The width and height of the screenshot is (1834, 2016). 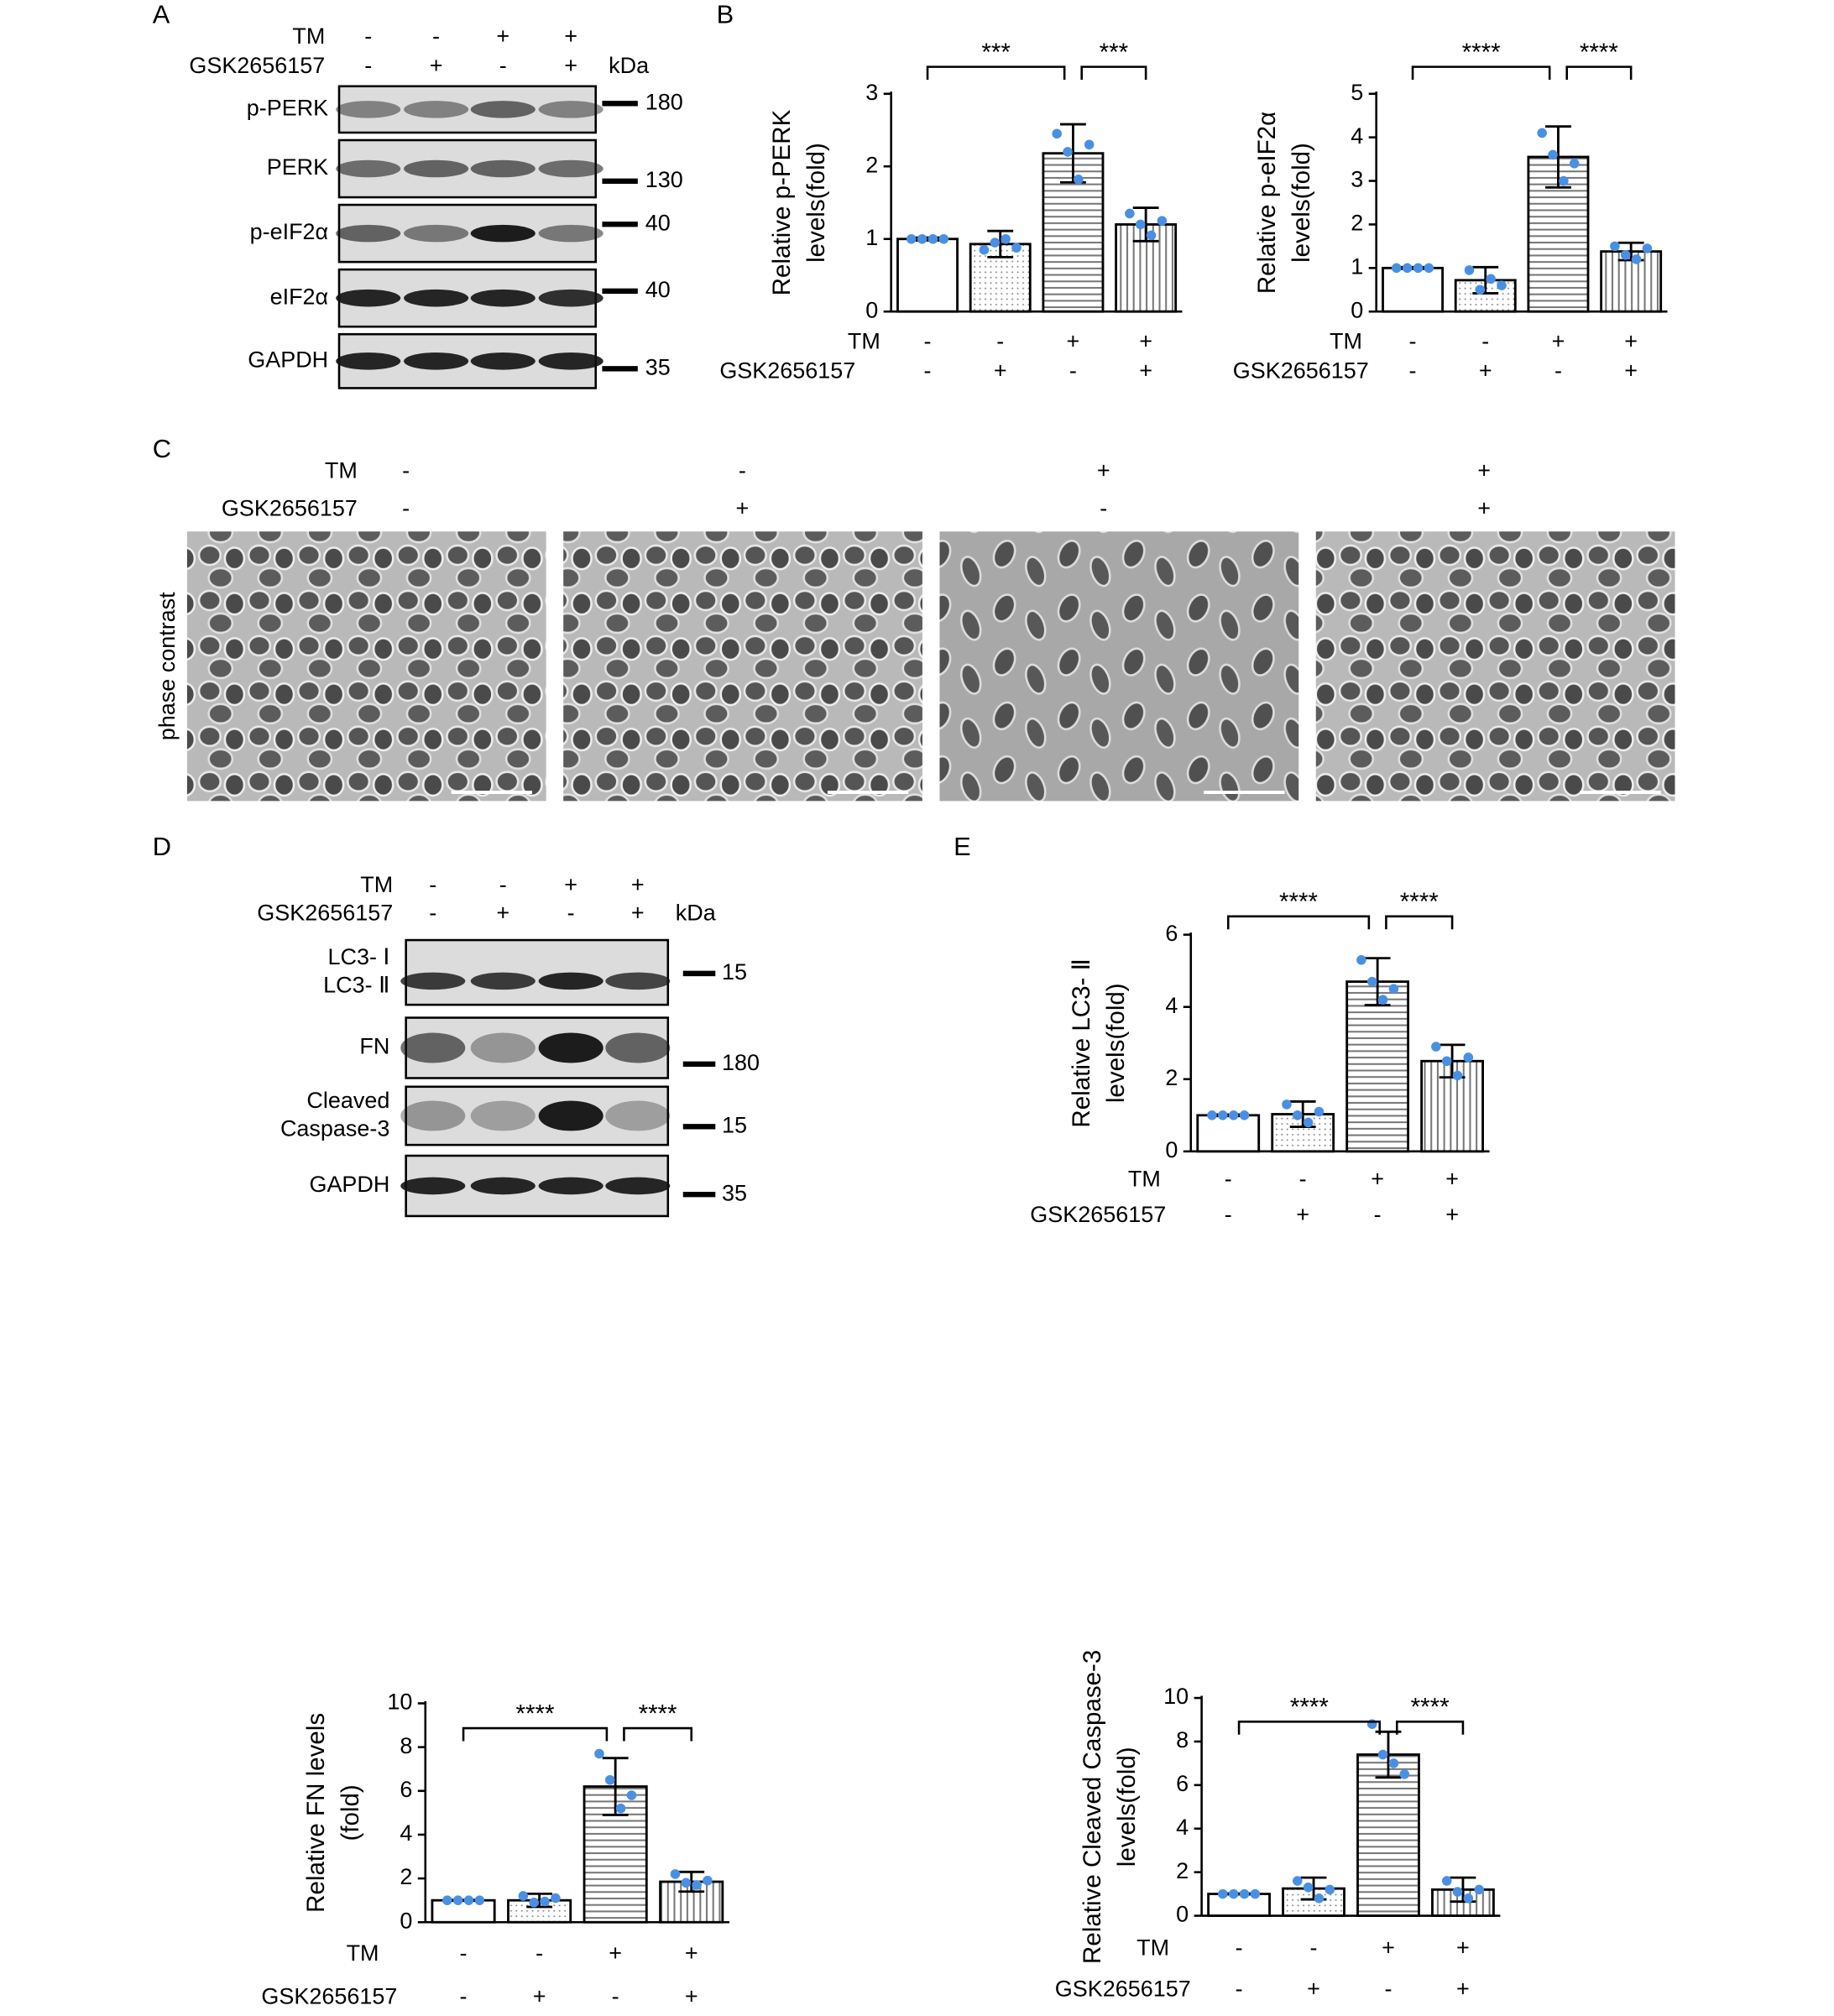 I want to click on blot-row-label: PERK, so click(x=297, y=167).